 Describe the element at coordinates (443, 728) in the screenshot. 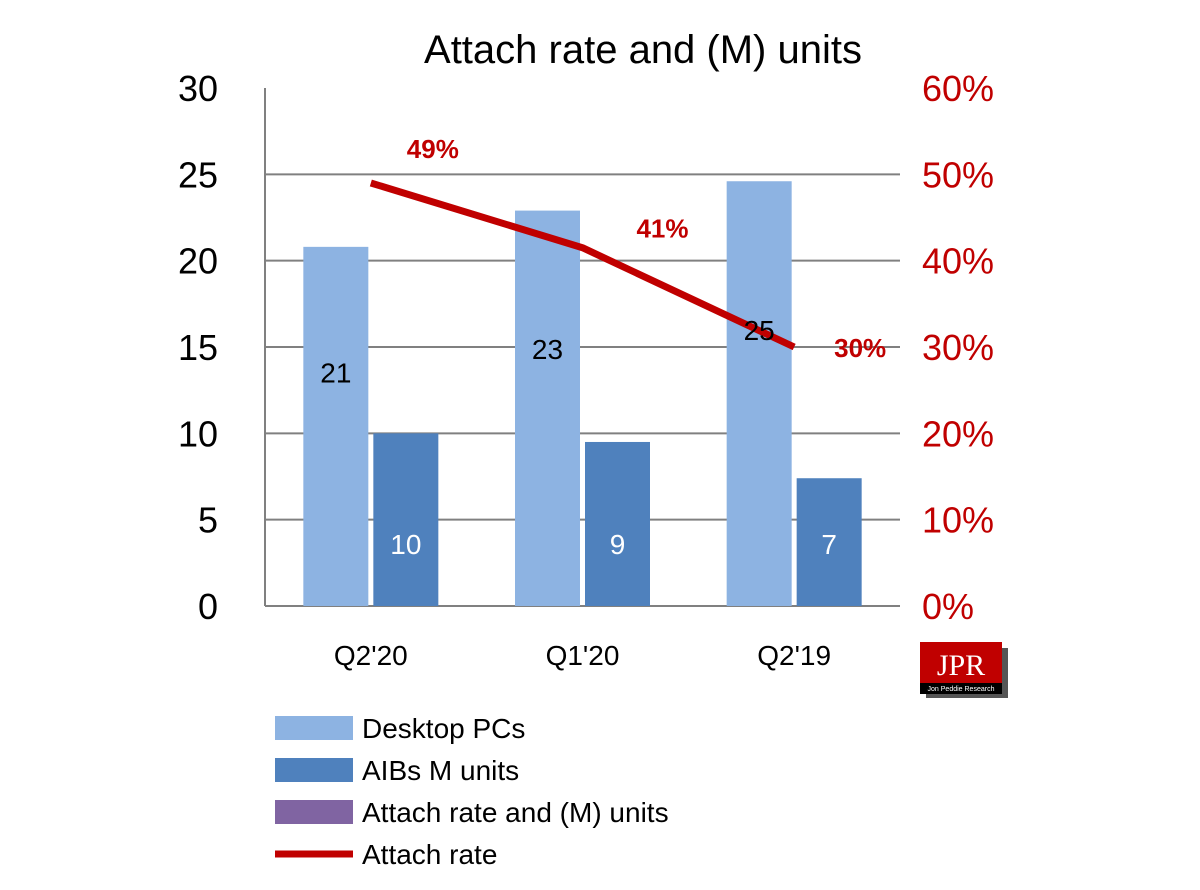

I see `legend-label: Desktop PCs` at that location.